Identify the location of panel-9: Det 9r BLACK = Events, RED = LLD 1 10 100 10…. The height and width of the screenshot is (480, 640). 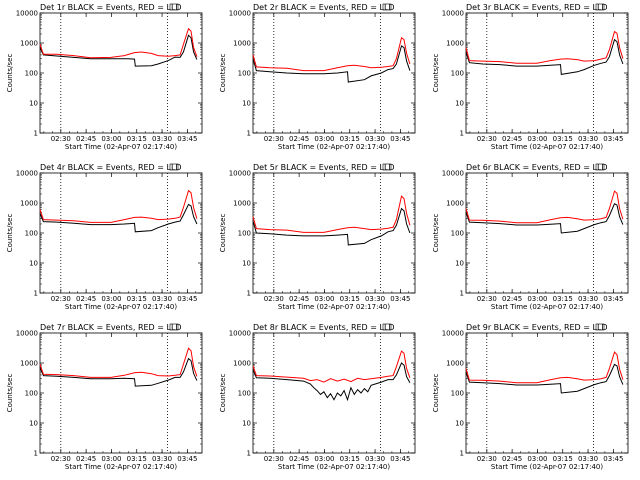
(530, 397).